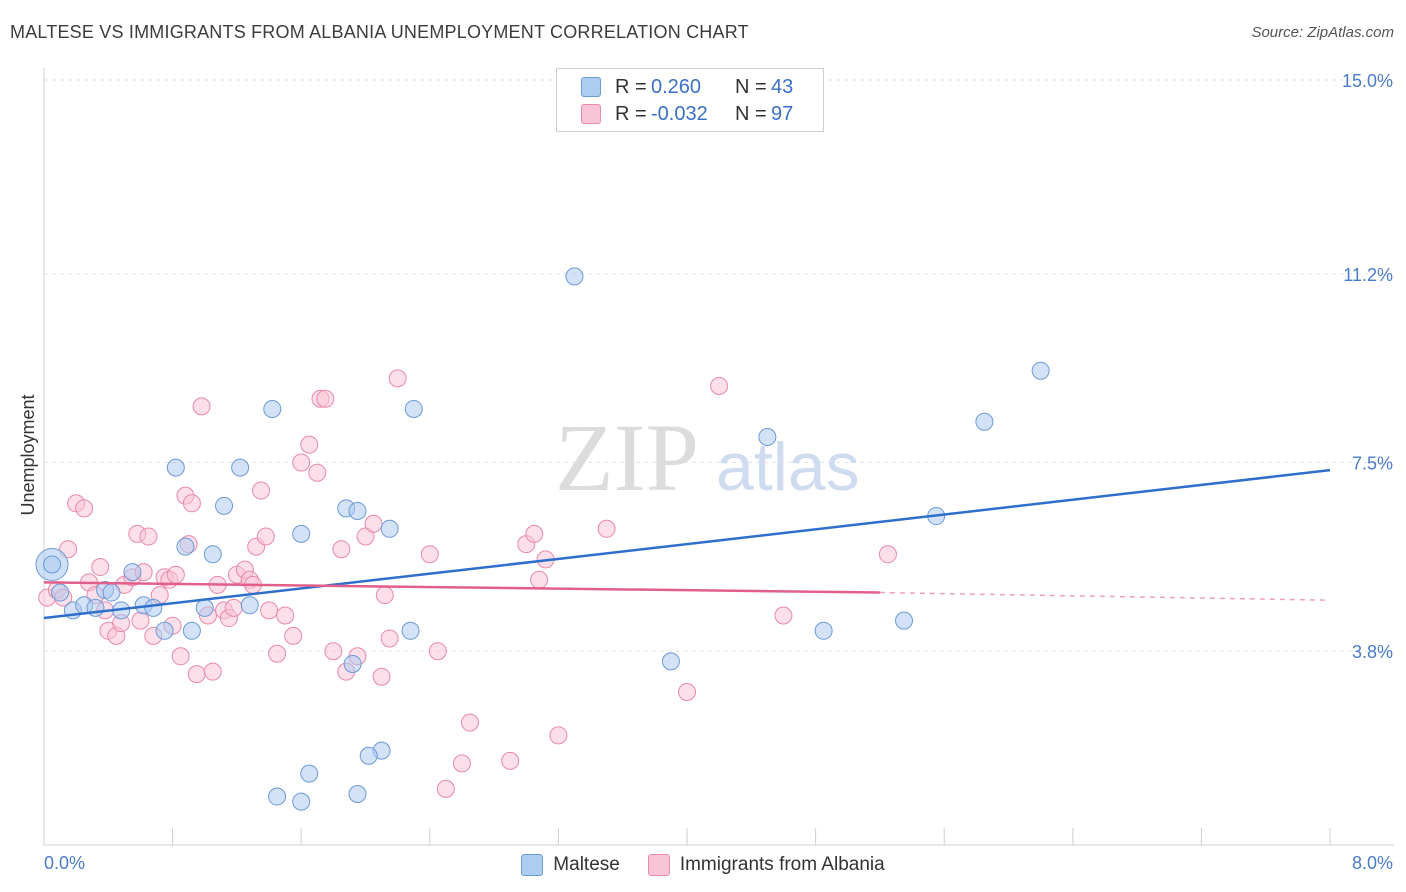  What do you see at coordinates (679, 113) in the screenshot?
I see `legend-r-value: -0.032` at bounding box center [679, 113].